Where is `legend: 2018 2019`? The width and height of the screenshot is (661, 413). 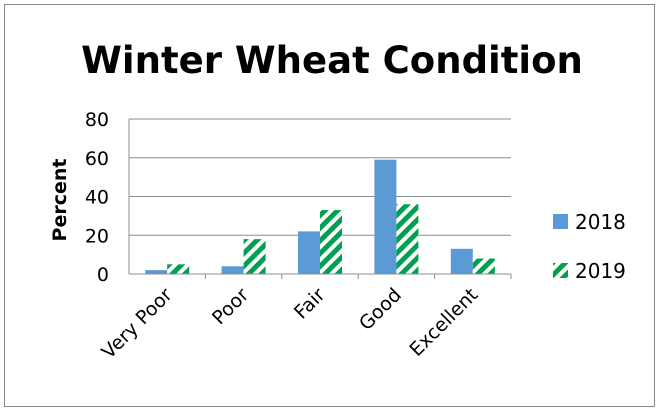
legend: 2018 2019 is located at coordinates (589, 246).